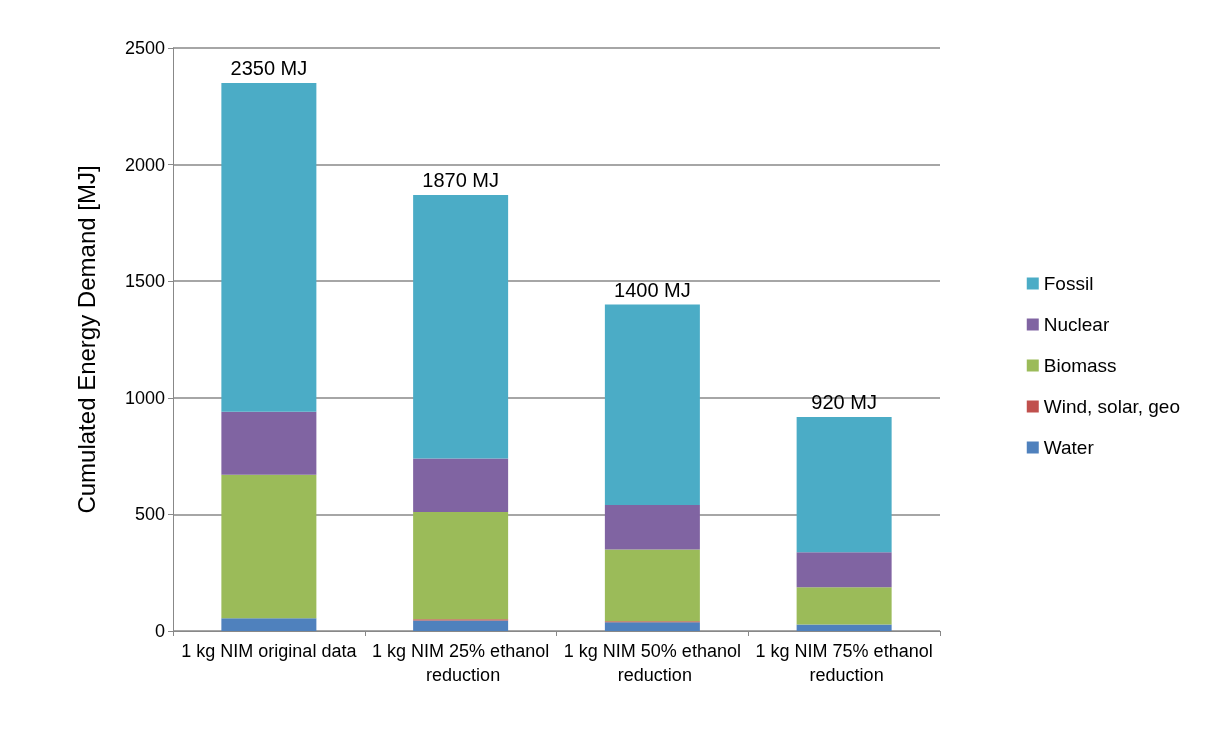  What do you see at coordinates (461, 663) in the screenshot?
I see `x-tick-label: 1 kg NIM 25% ethanol reduction` at bounding box center [461, 663].